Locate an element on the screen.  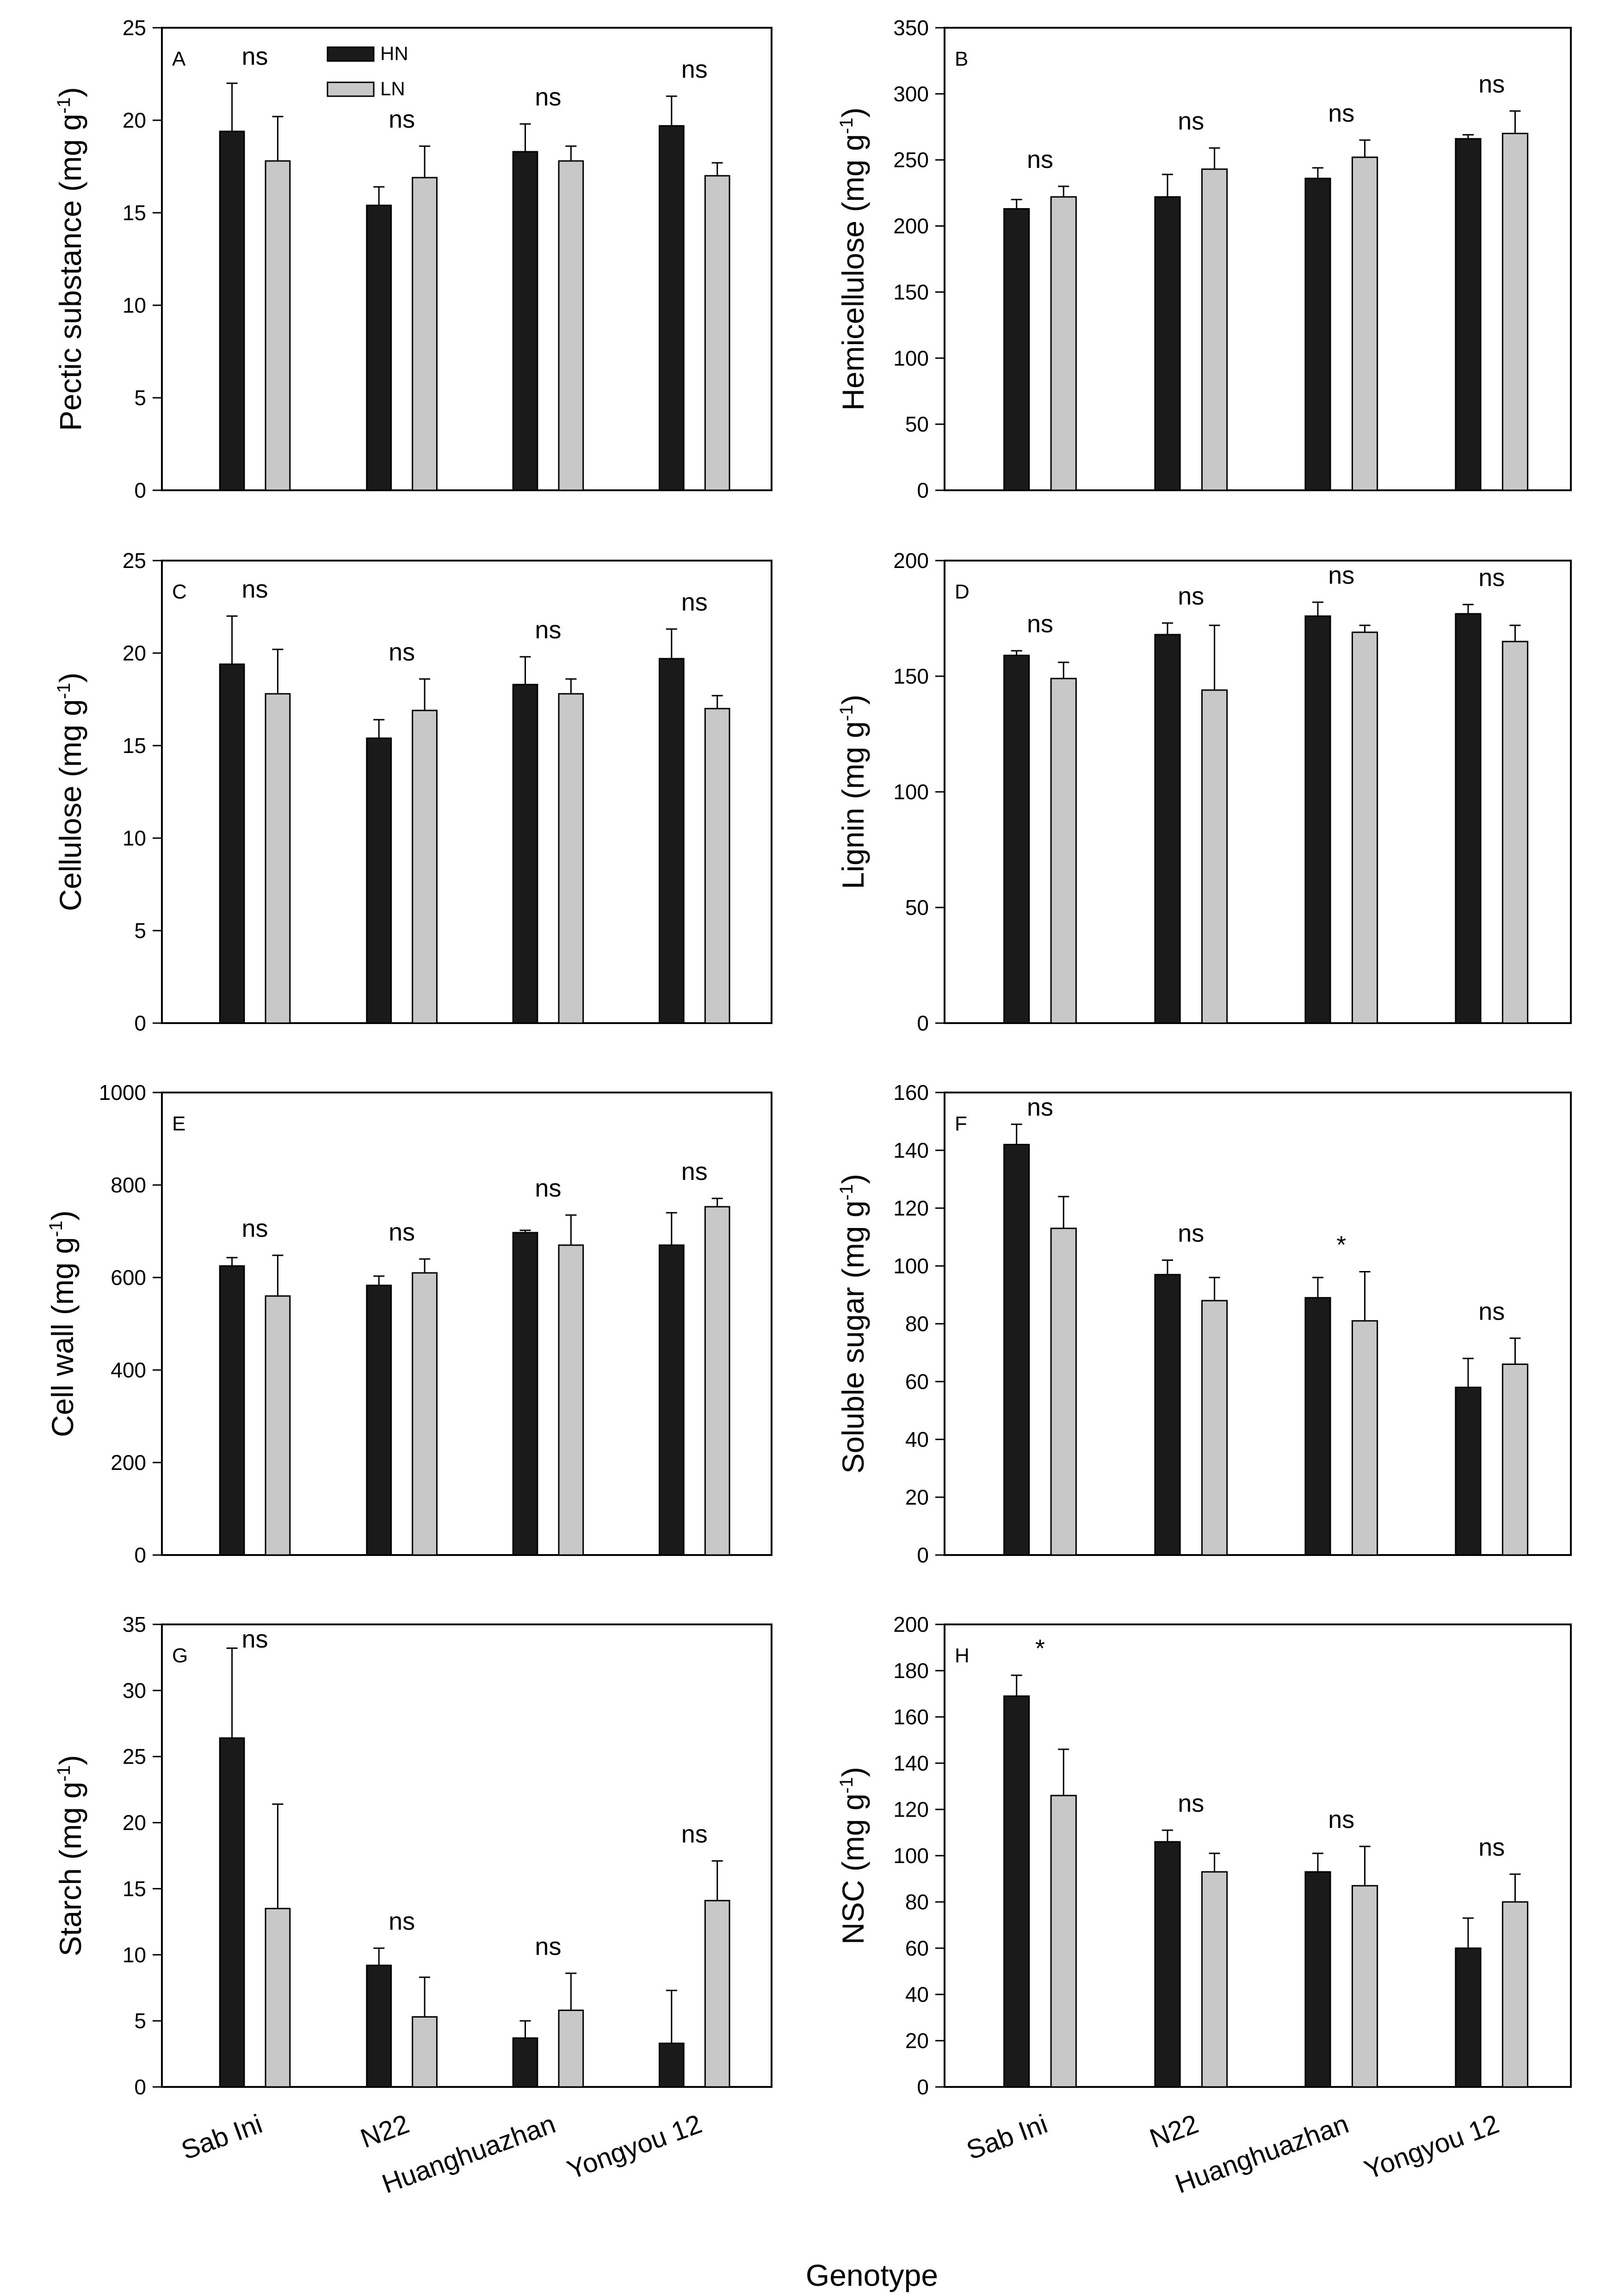
x-axis-title: Genotype is located at coordinates (872, 2275).